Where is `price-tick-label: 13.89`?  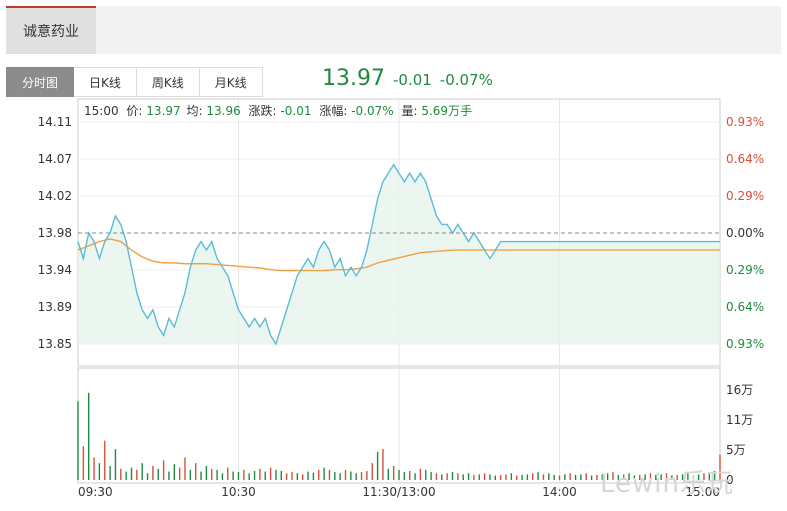 price-tick-label: 13.89 is located at coordinates (55, 307).